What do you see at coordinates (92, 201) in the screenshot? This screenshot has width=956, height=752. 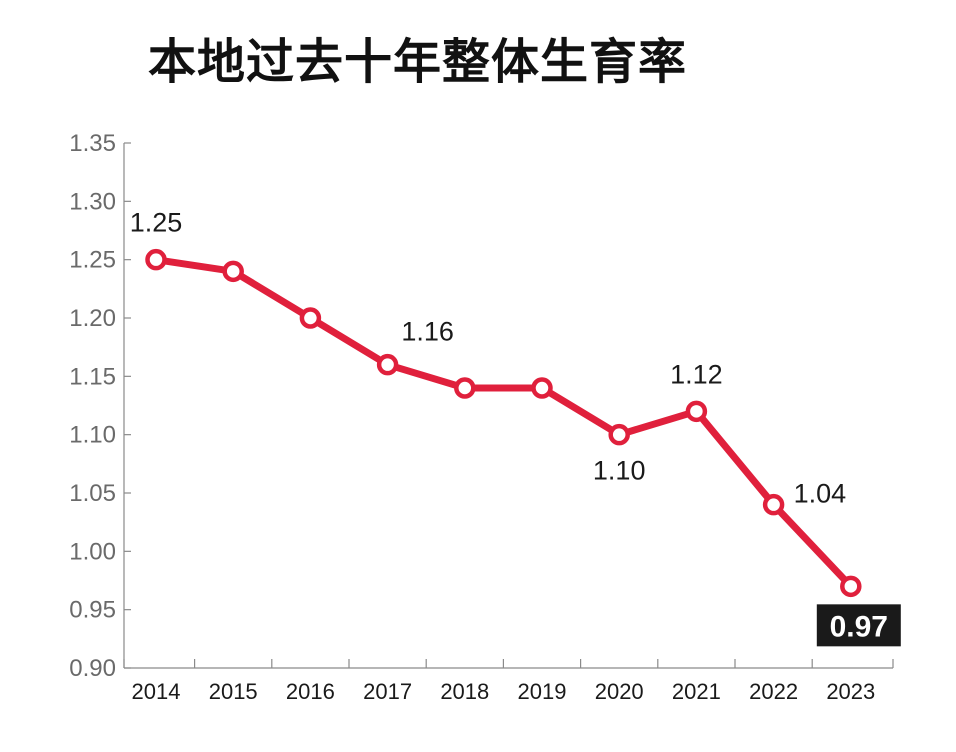 I see `y-tick-label: 1.30` at bounding box center [92, 201].